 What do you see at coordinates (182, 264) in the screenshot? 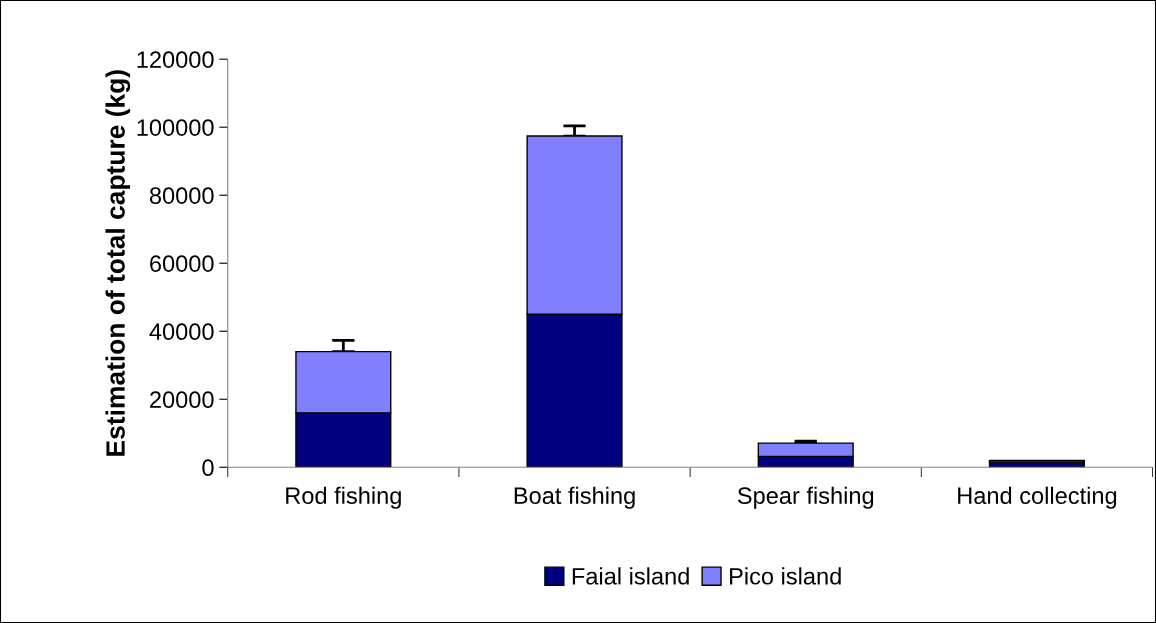
I see `y-tick-label: 60000` at bounding box center [182, 264].